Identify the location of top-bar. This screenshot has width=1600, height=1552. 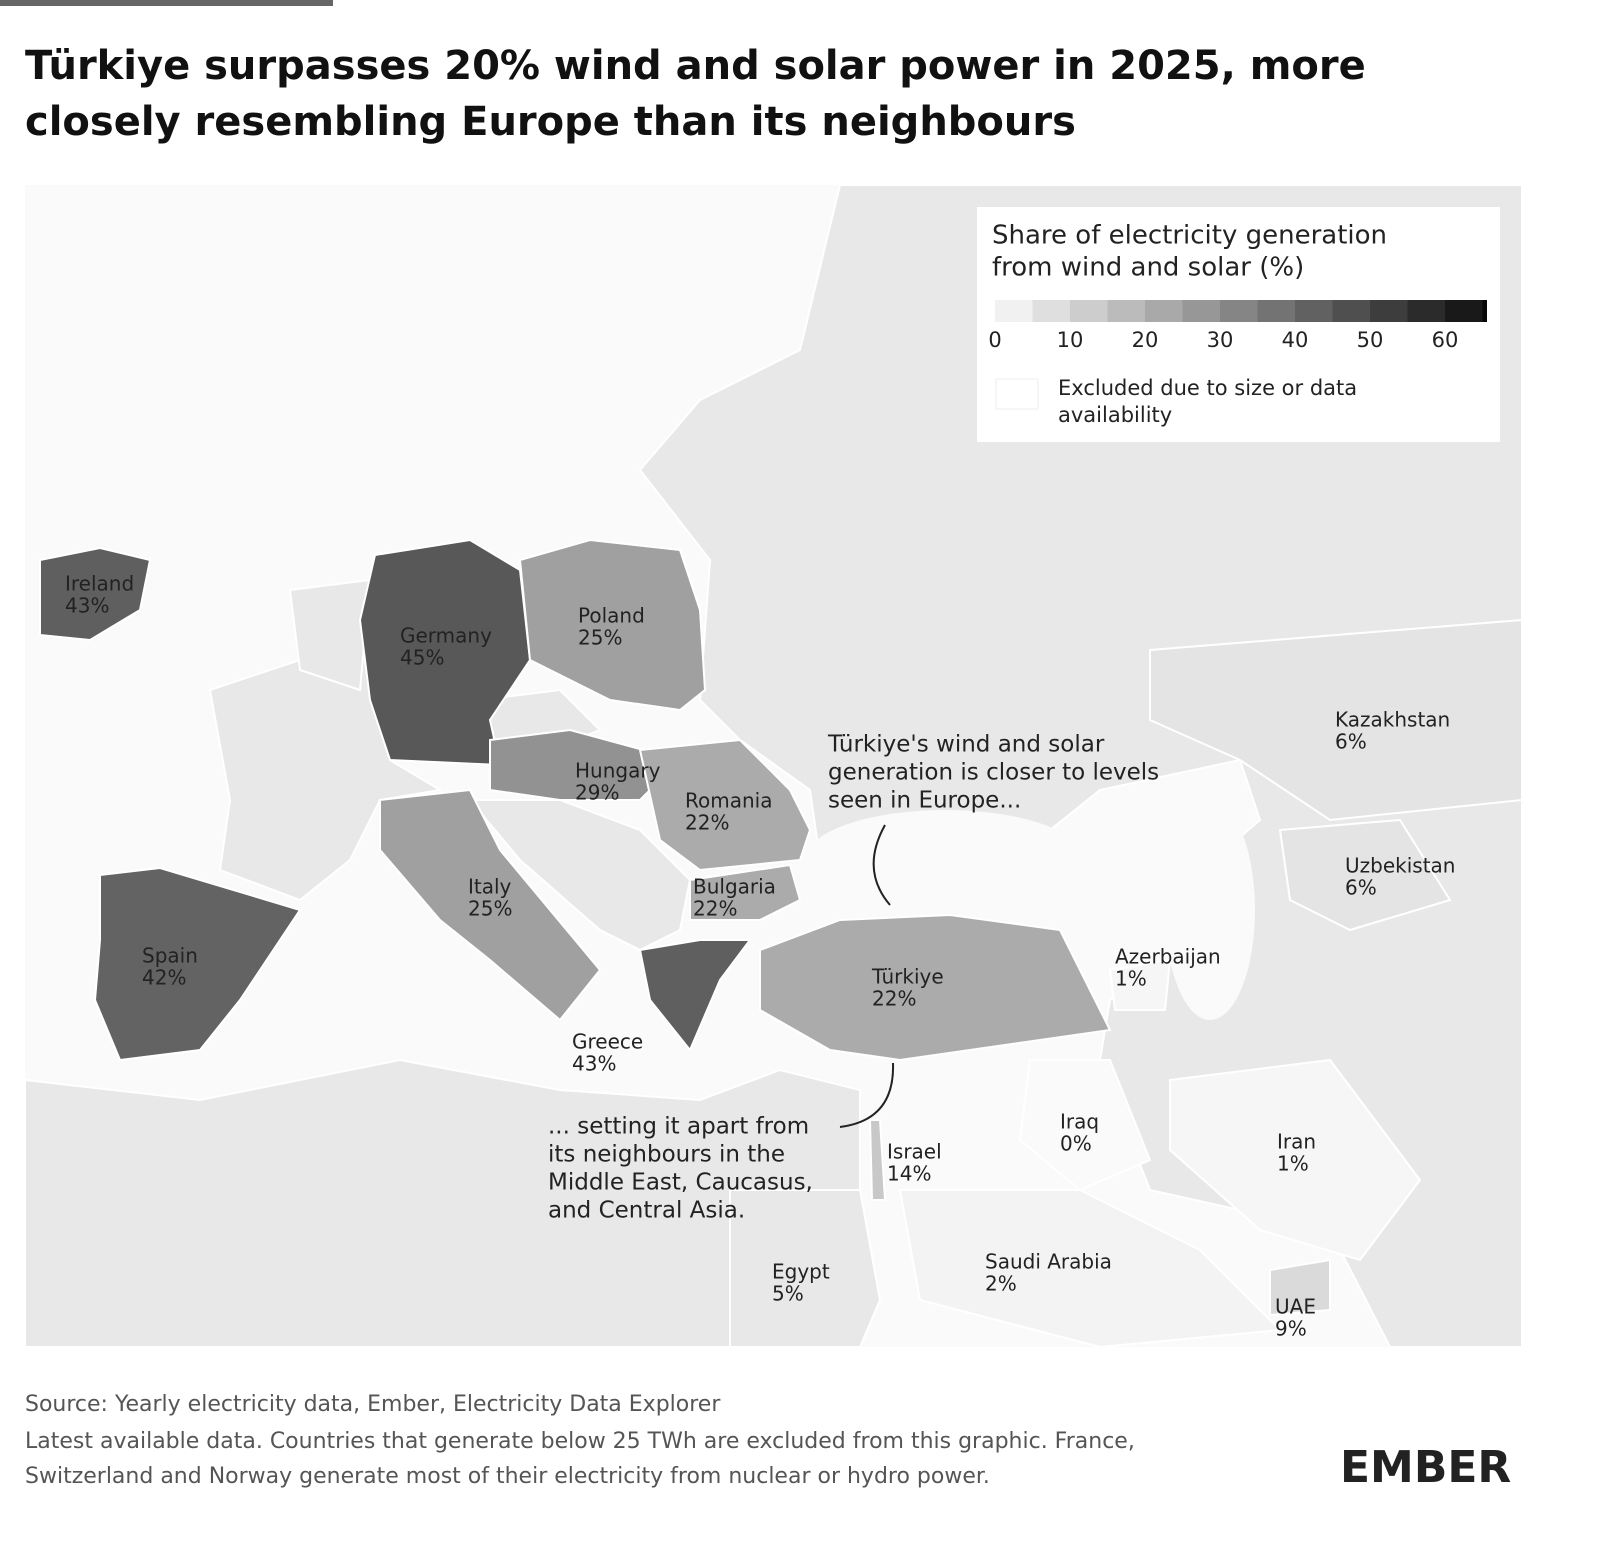
(166, 3).